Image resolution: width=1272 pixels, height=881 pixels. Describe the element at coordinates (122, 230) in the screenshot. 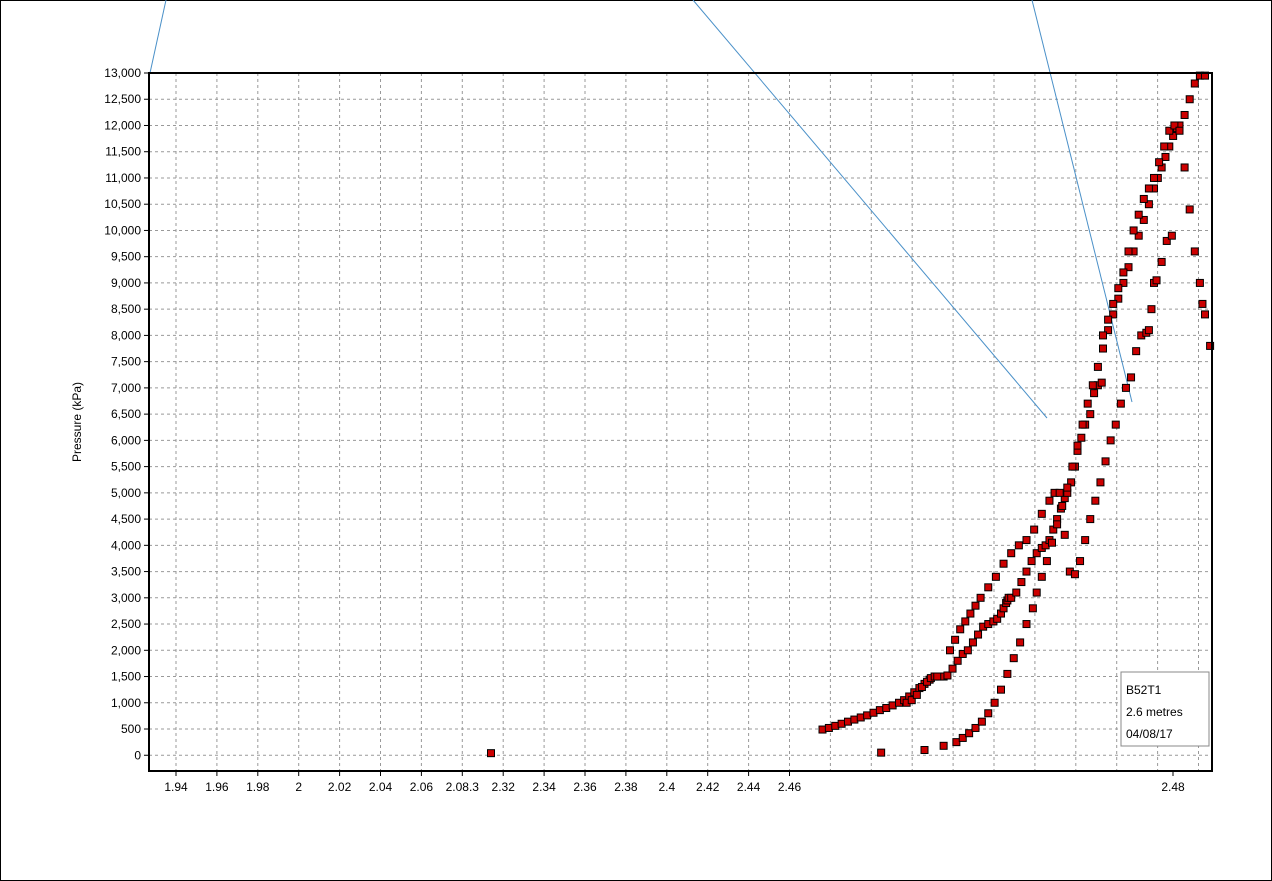

I see `y-tick-label: 10,000` at that location.